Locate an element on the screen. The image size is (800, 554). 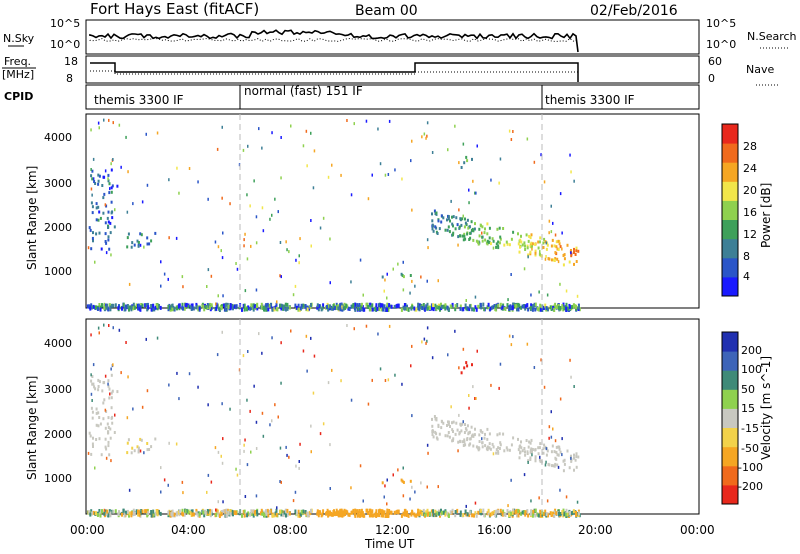
noise-right-tick-bottom: 10^0 is located at coordinates (721, 44).